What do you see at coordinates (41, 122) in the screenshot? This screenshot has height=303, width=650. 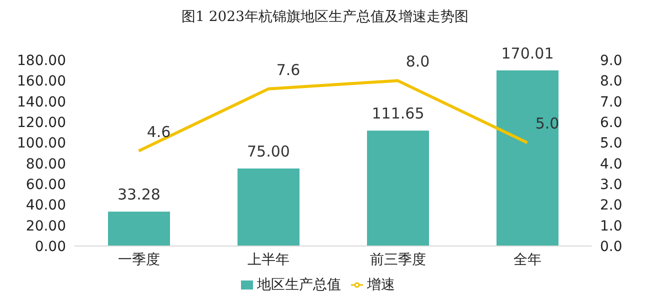 I see `y-tick-label: 120.00` at bounding box center [41, 122].